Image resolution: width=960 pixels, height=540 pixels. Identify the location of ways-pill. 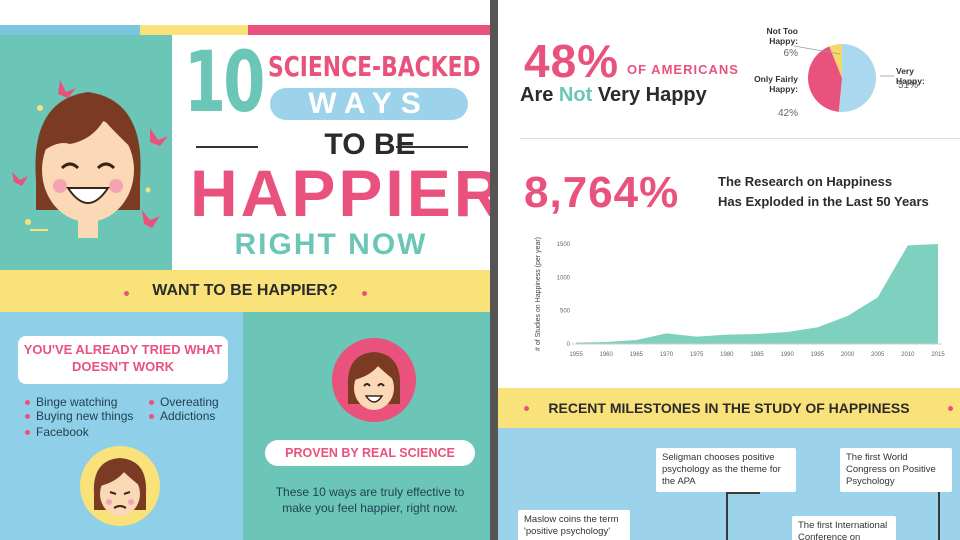
(369, 104).